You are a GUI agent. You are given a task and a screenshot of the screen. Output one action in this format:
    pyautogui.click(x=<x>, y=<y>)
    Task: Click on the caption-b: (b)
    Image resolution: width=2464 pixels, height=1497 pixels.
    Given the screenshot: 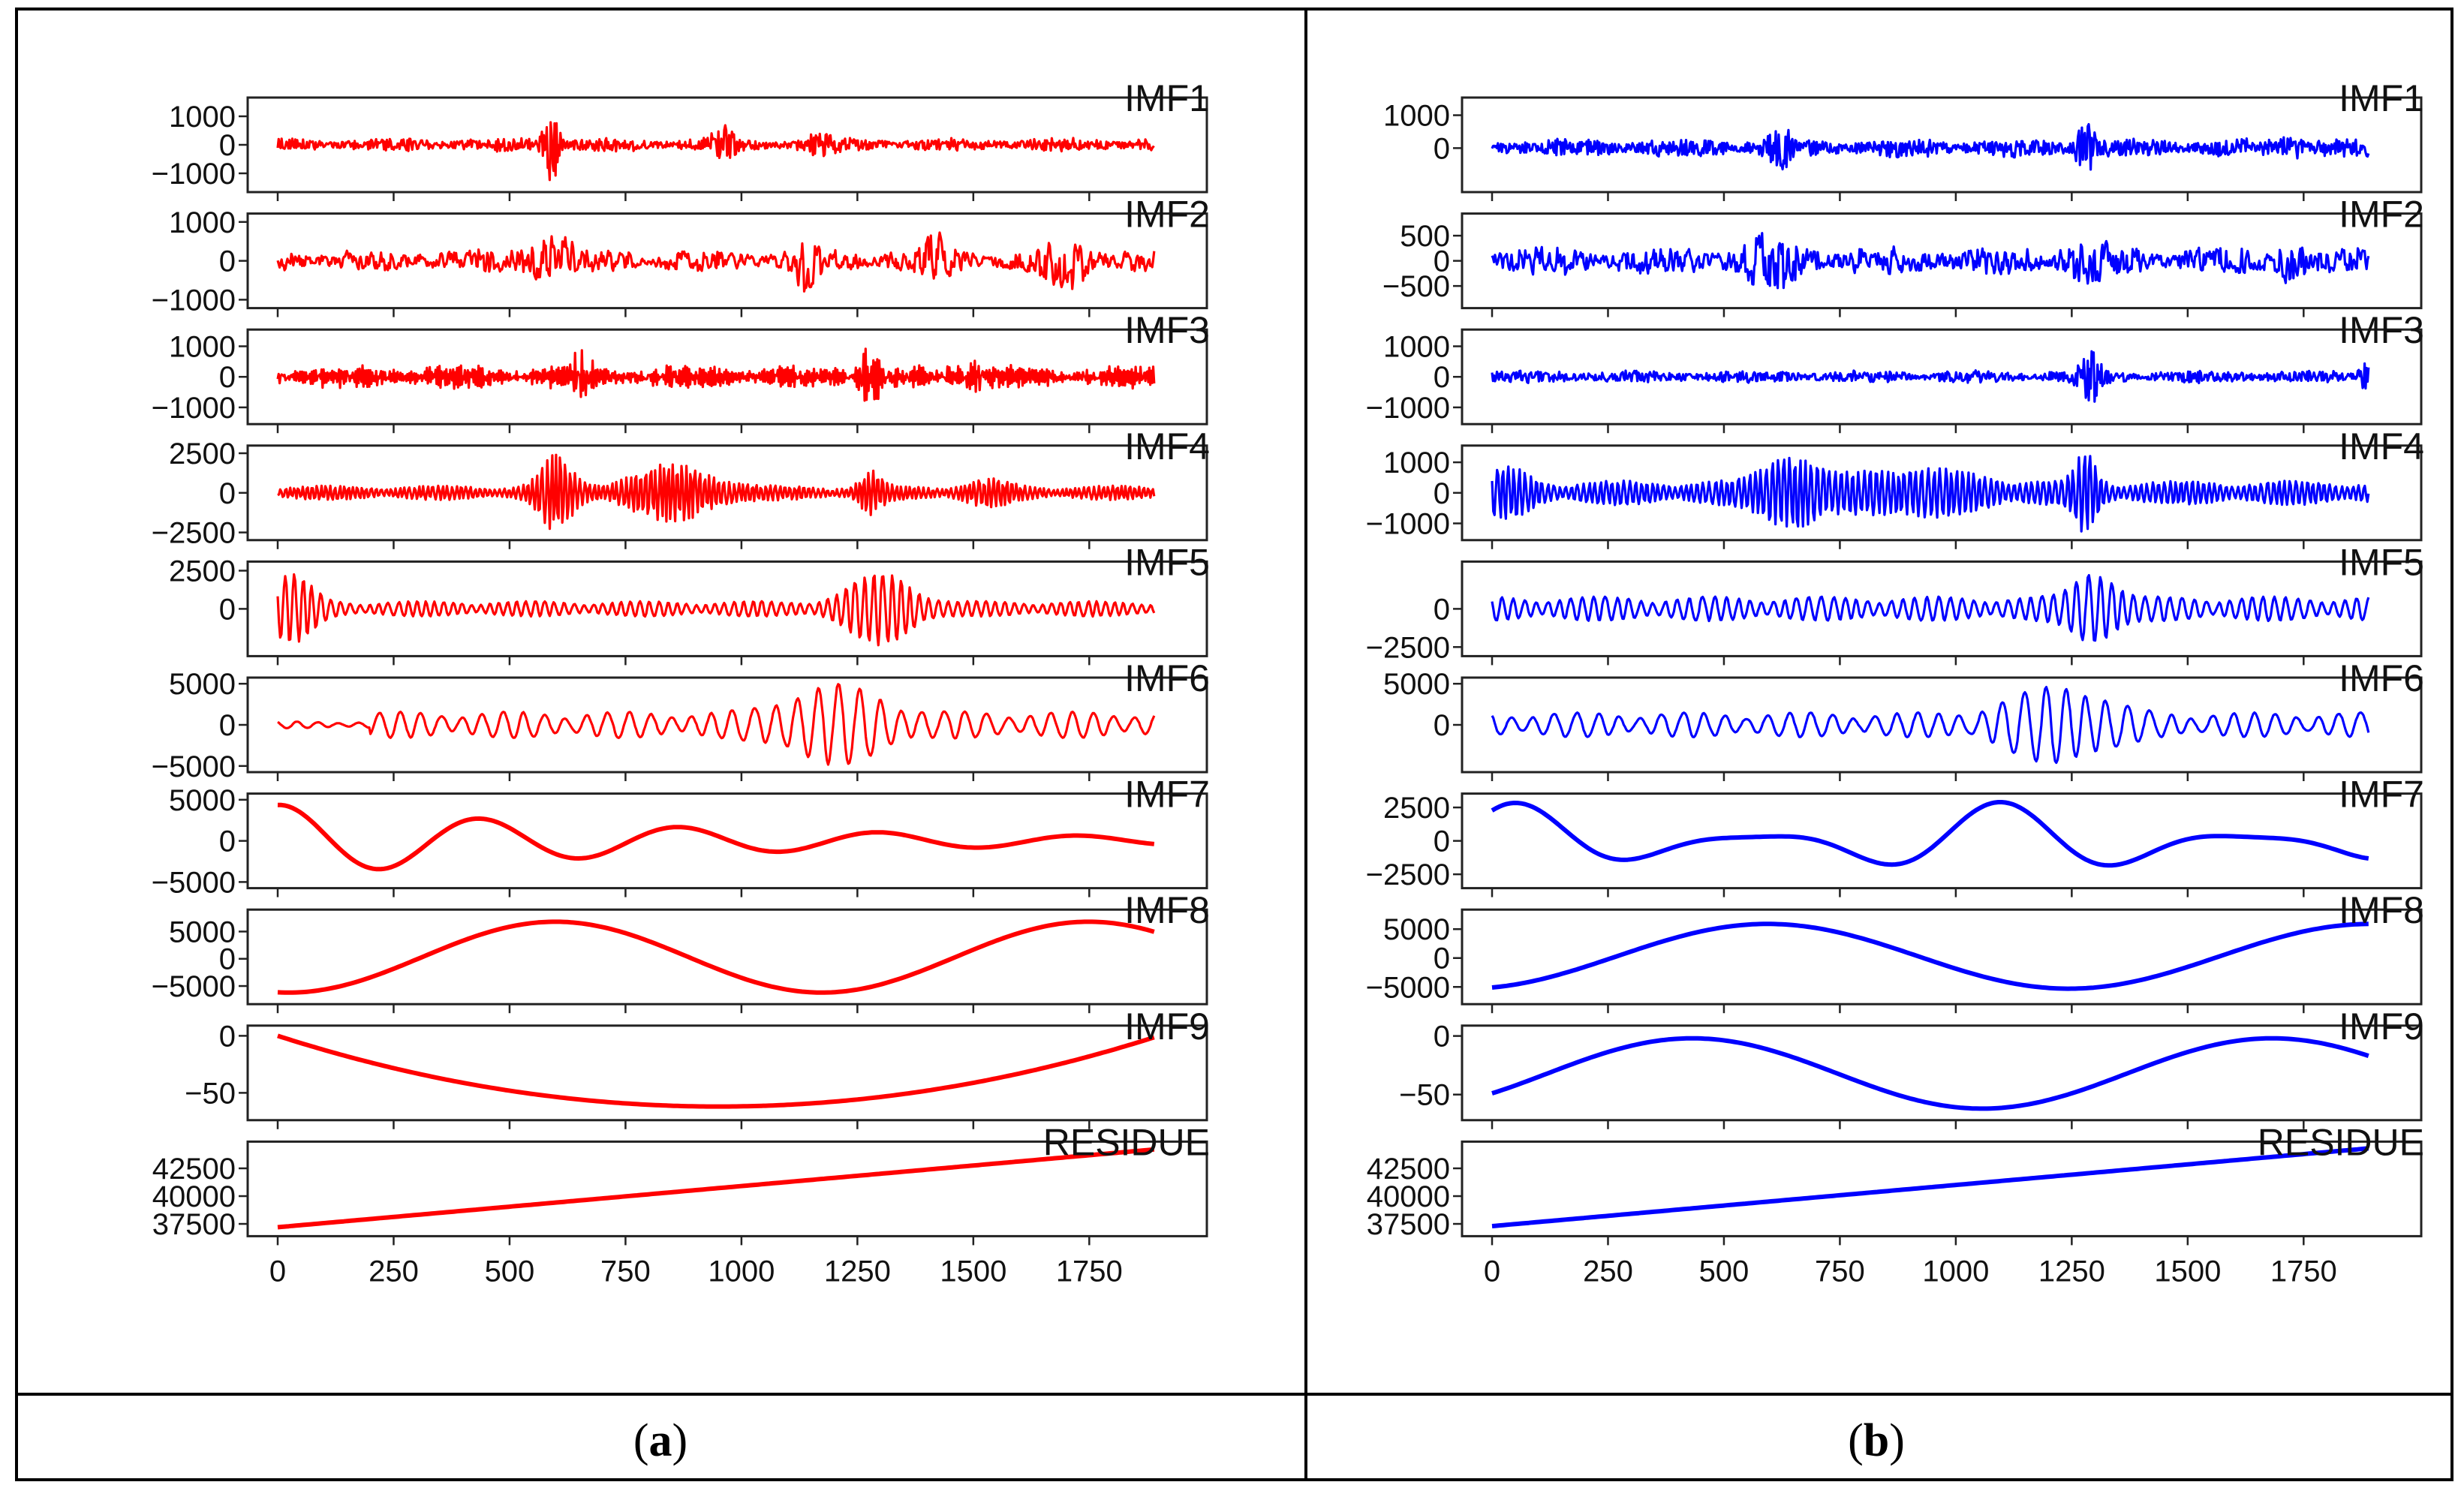 What is the action you would take?
    pyautogui.click(x=1876, y=1440)
    